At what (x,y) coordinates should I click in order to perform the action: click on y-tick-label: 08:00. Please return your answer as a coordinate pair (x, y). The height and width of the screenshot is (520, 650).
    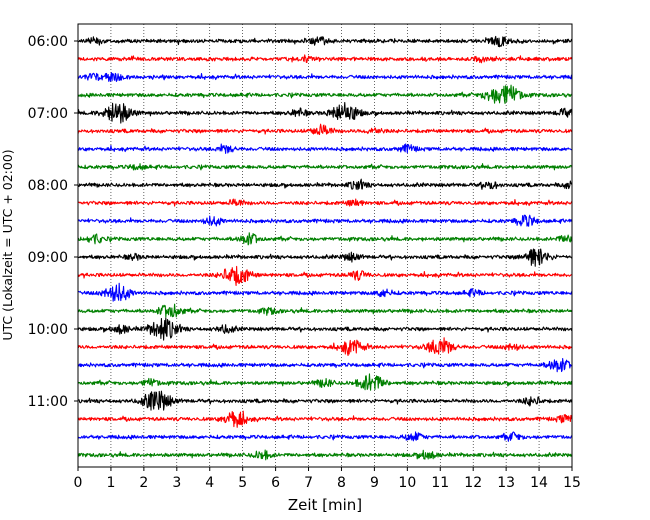
    Looking at the image, I should click on (48, 186).